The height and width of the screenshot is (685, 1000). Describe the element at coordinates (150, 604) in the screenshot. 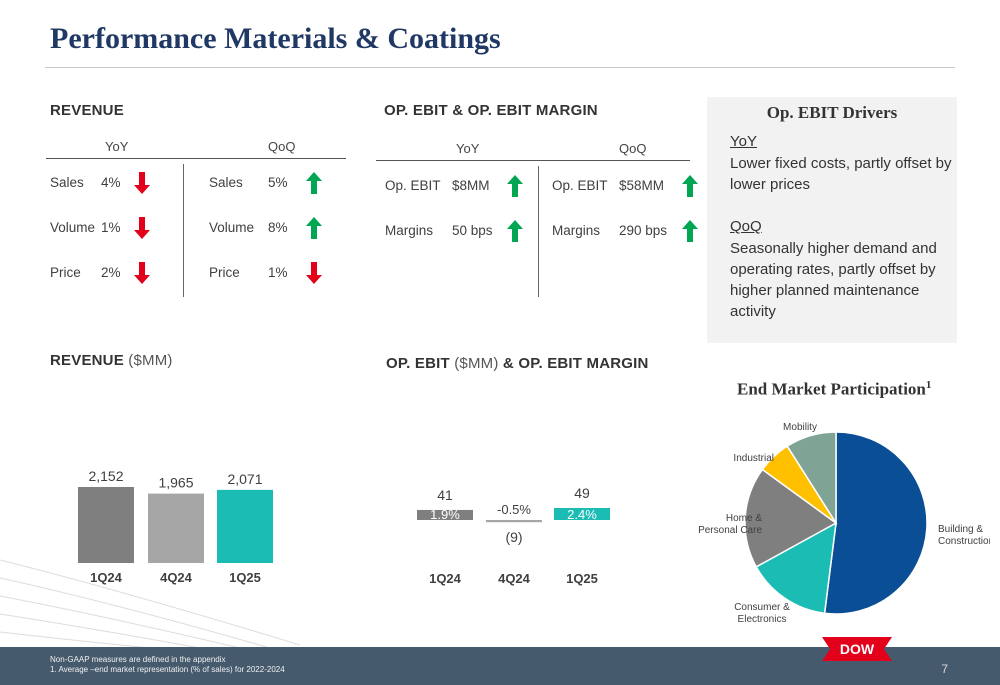

I see `background-swoosh-lines` at that location.